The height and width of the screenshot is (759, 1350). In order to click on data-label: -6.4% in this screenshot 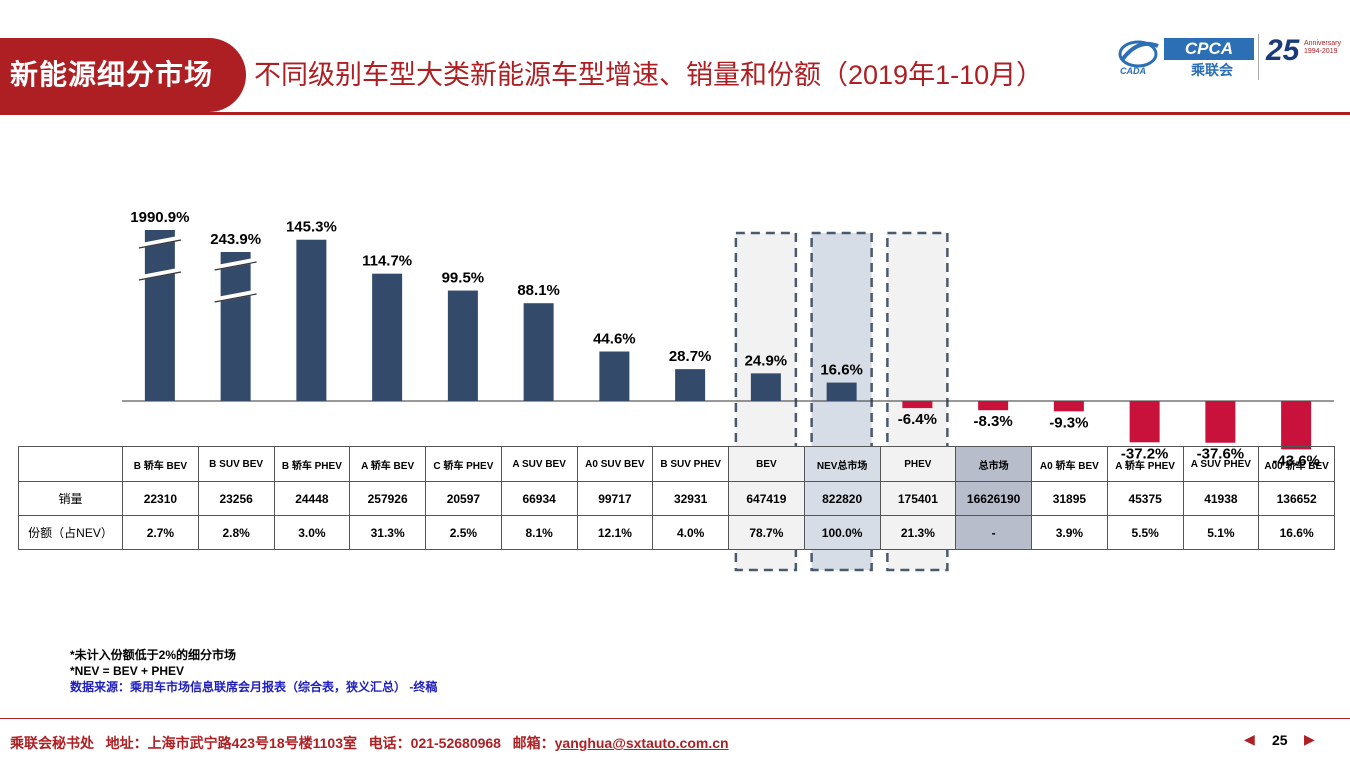, I will do `click(917, 419)`.